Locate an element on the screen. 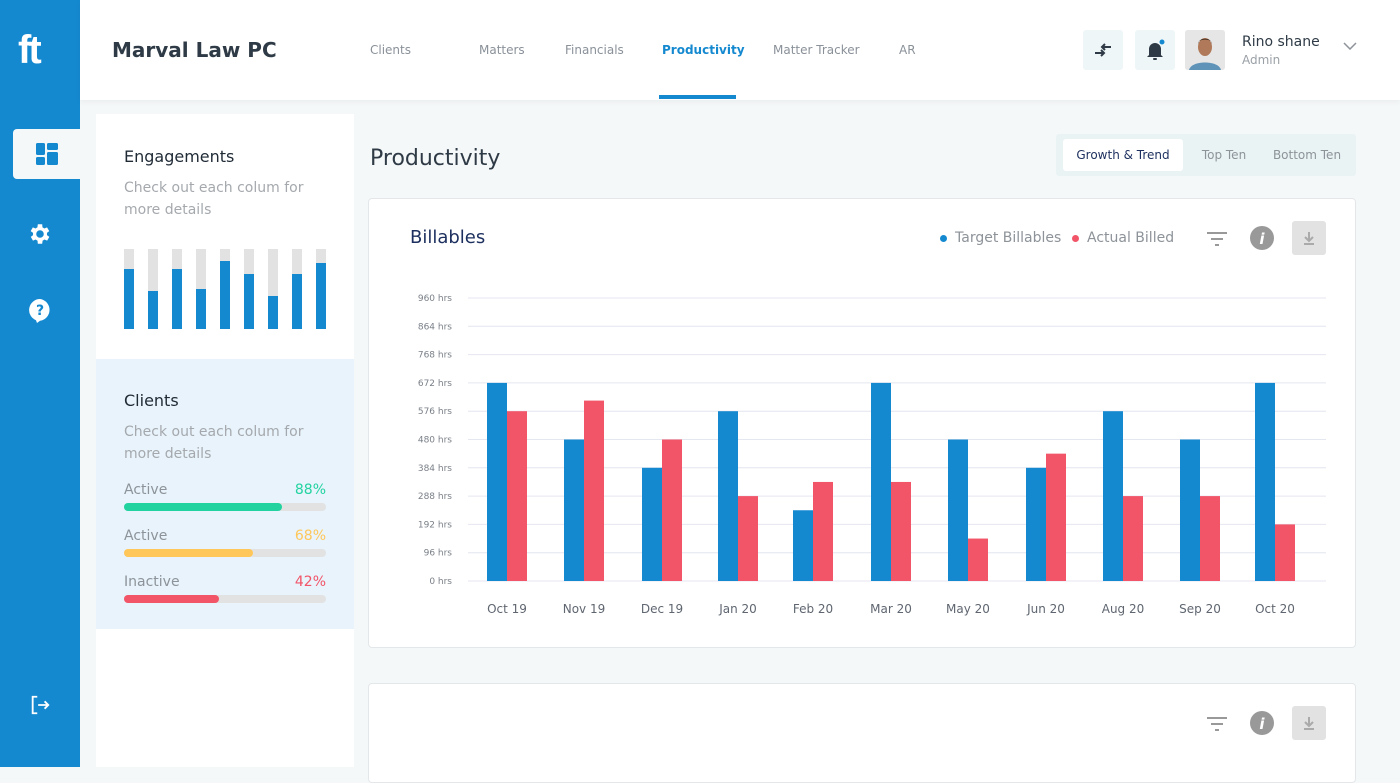  y-tick-label: 576 hrs is located at coordinates (435, 412).